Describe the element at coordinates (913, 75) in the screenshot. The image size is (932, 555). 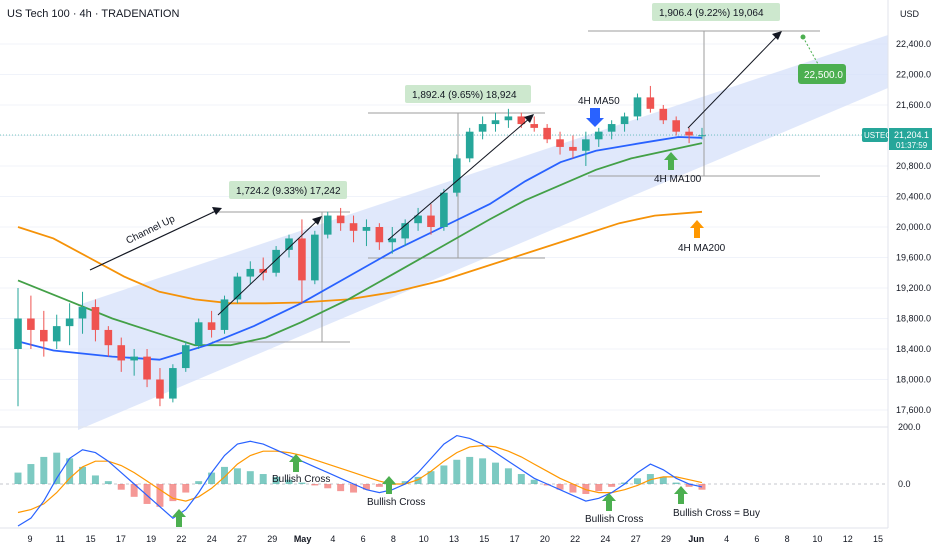
I see `price-tick-label: 22,000.0` at that location.